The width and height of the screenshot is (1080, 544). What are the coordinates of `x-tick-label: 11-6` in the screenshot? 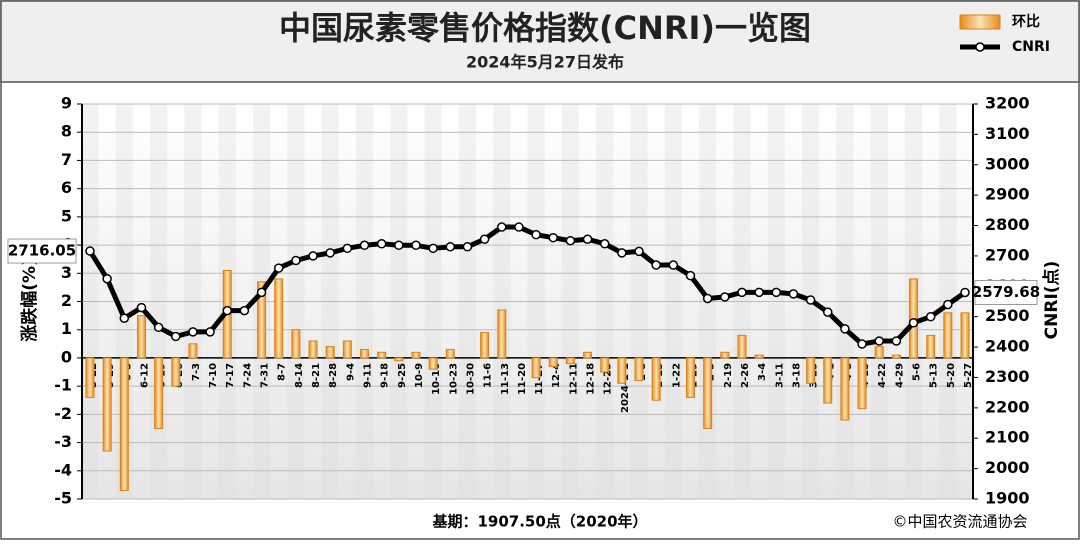 It's located at (488, 375).